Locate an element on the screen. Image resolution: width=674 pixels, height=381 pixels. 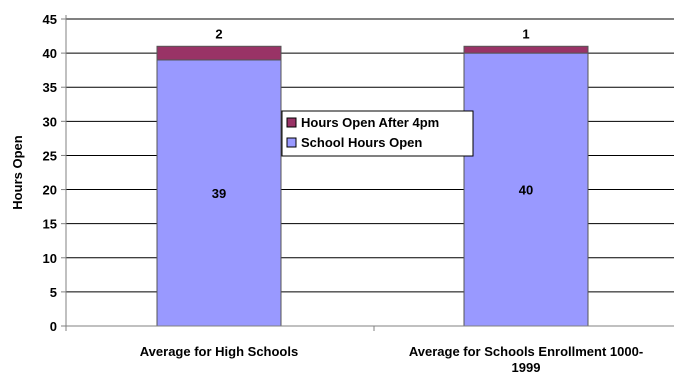
y-tick-label: 15 is located at coordinates (50, 224).